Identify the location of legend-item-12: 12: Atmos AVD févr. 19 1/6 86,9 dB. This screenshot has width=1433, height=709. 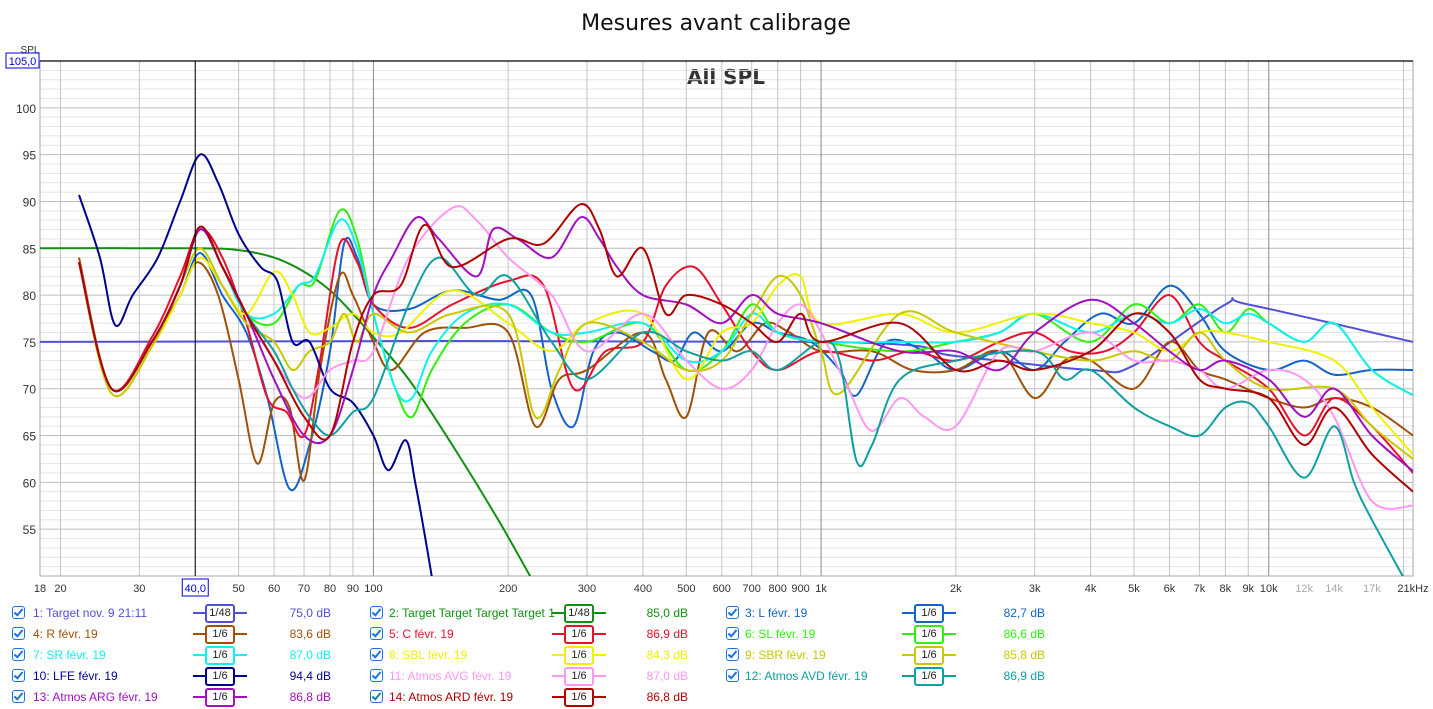
(716, 676).